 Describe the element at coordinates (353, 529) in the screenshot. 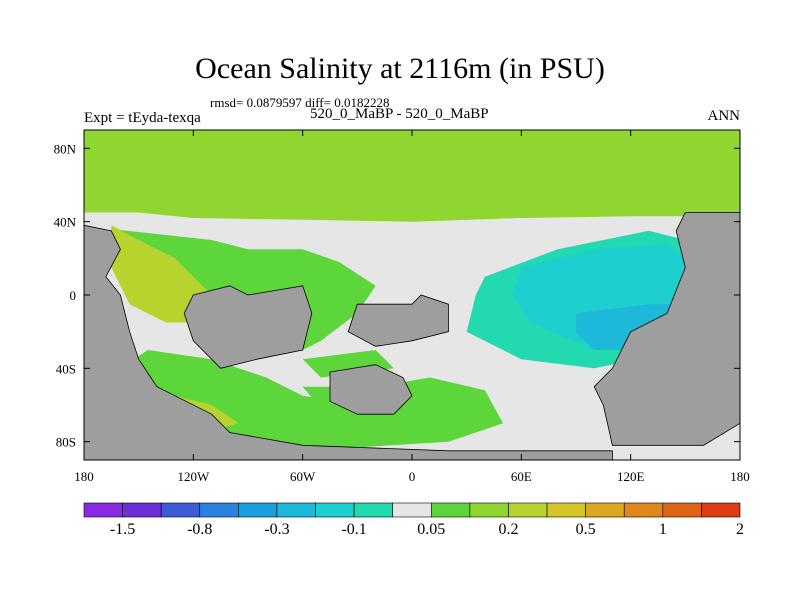

I see `colorbar-label: -0.1` at that location.